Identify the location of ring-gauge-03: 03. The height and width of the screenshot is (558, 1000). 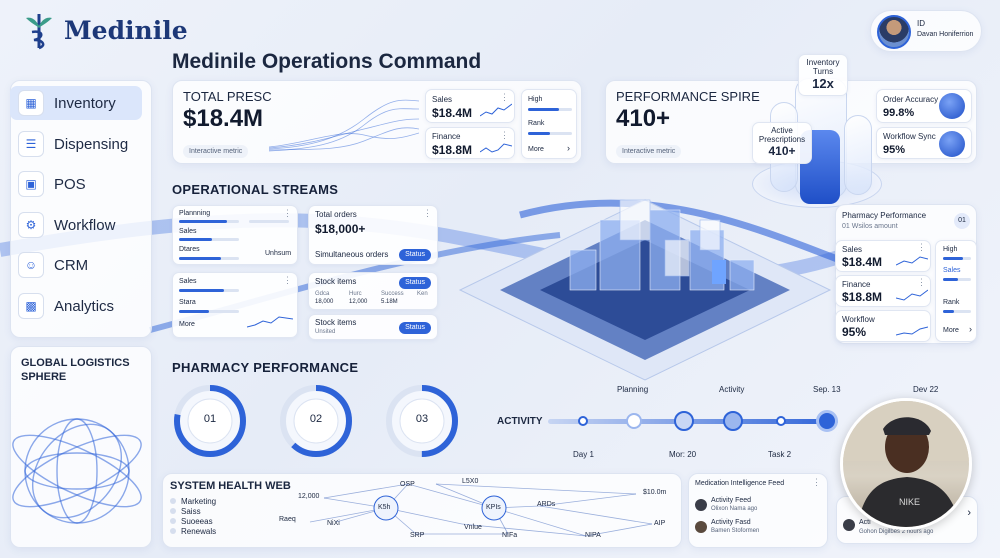
(422, 421).